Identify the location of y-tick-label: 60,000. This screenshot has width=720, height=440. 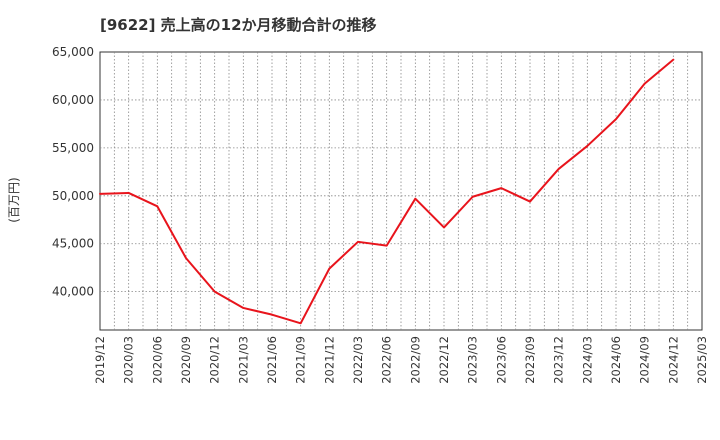
(73, 100).